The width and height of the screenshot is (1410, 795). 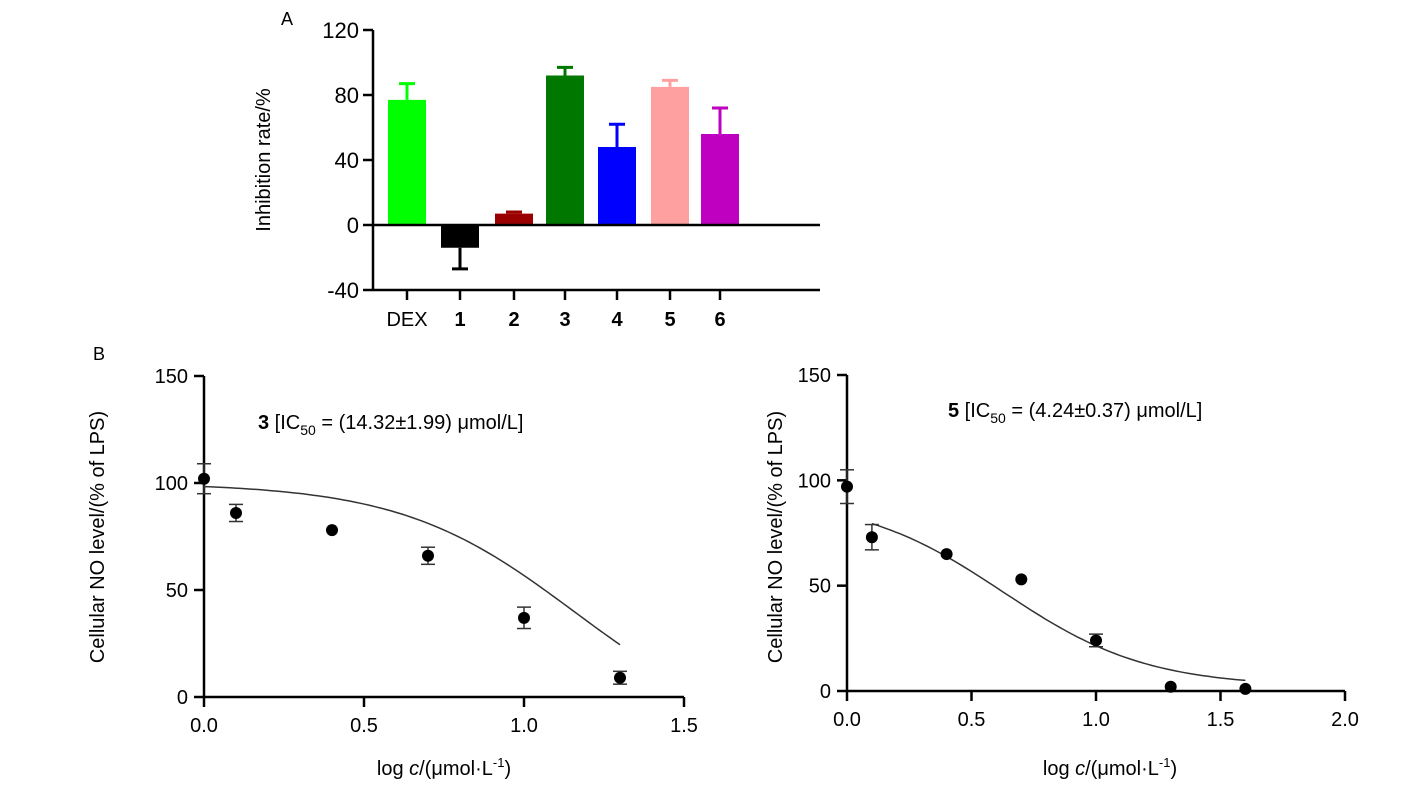 What do you see at coordinates (287, 19) in the screenshot?
I see `panel-label-a: A` at bounding box center [287, 19].